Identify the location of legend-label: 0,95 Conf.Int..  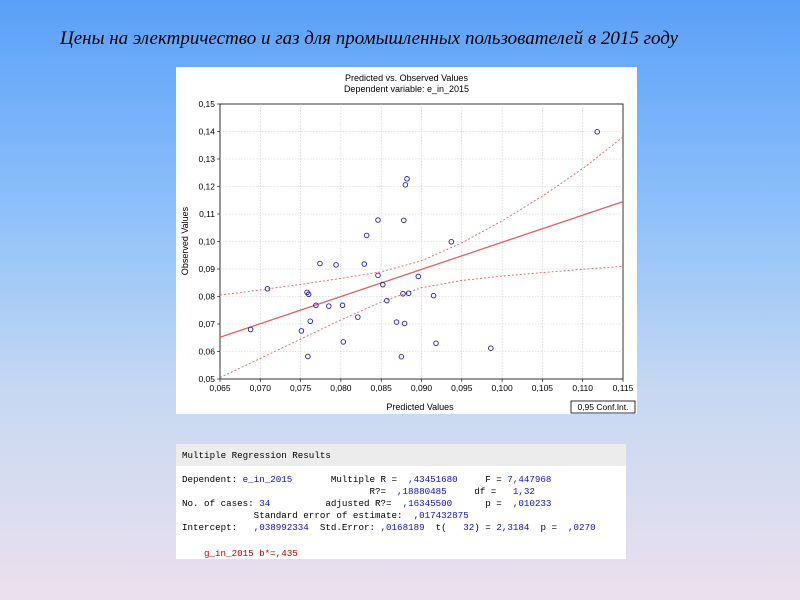
(602, 407).